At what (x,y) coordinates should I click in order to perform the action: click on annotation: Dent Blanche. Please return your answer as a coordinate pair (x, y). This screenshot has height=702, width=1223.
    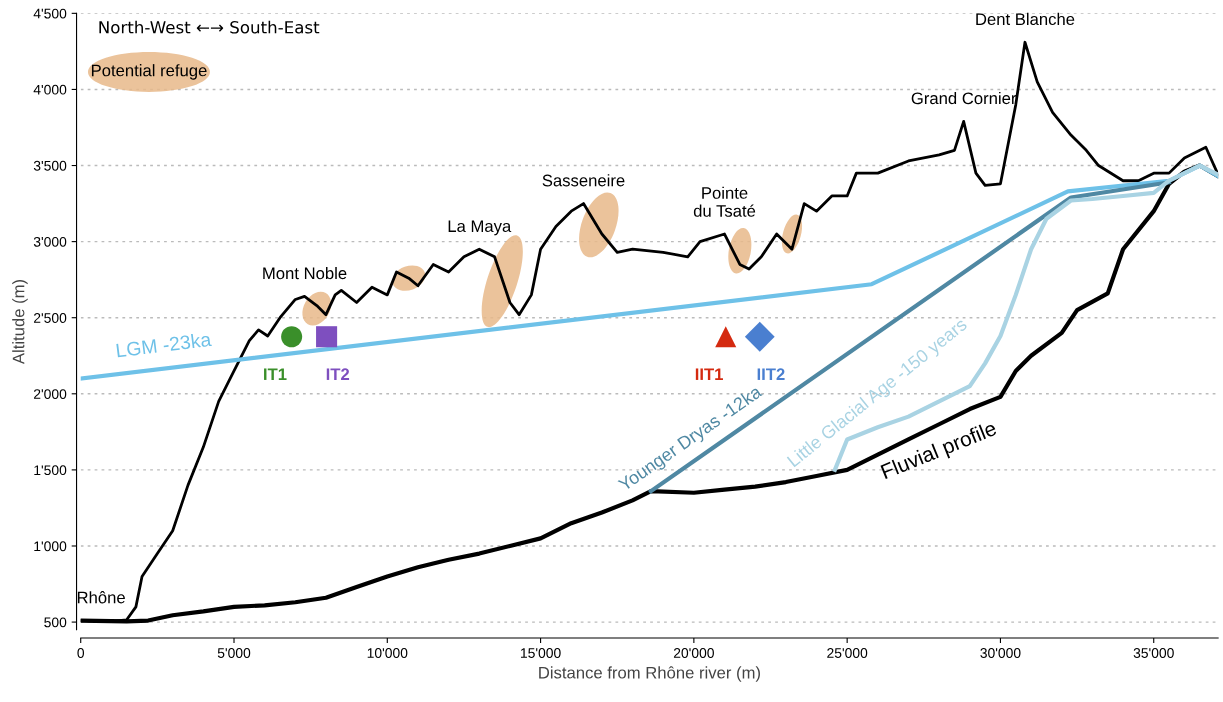
    Looking at the image, I should click on (1025, 19).